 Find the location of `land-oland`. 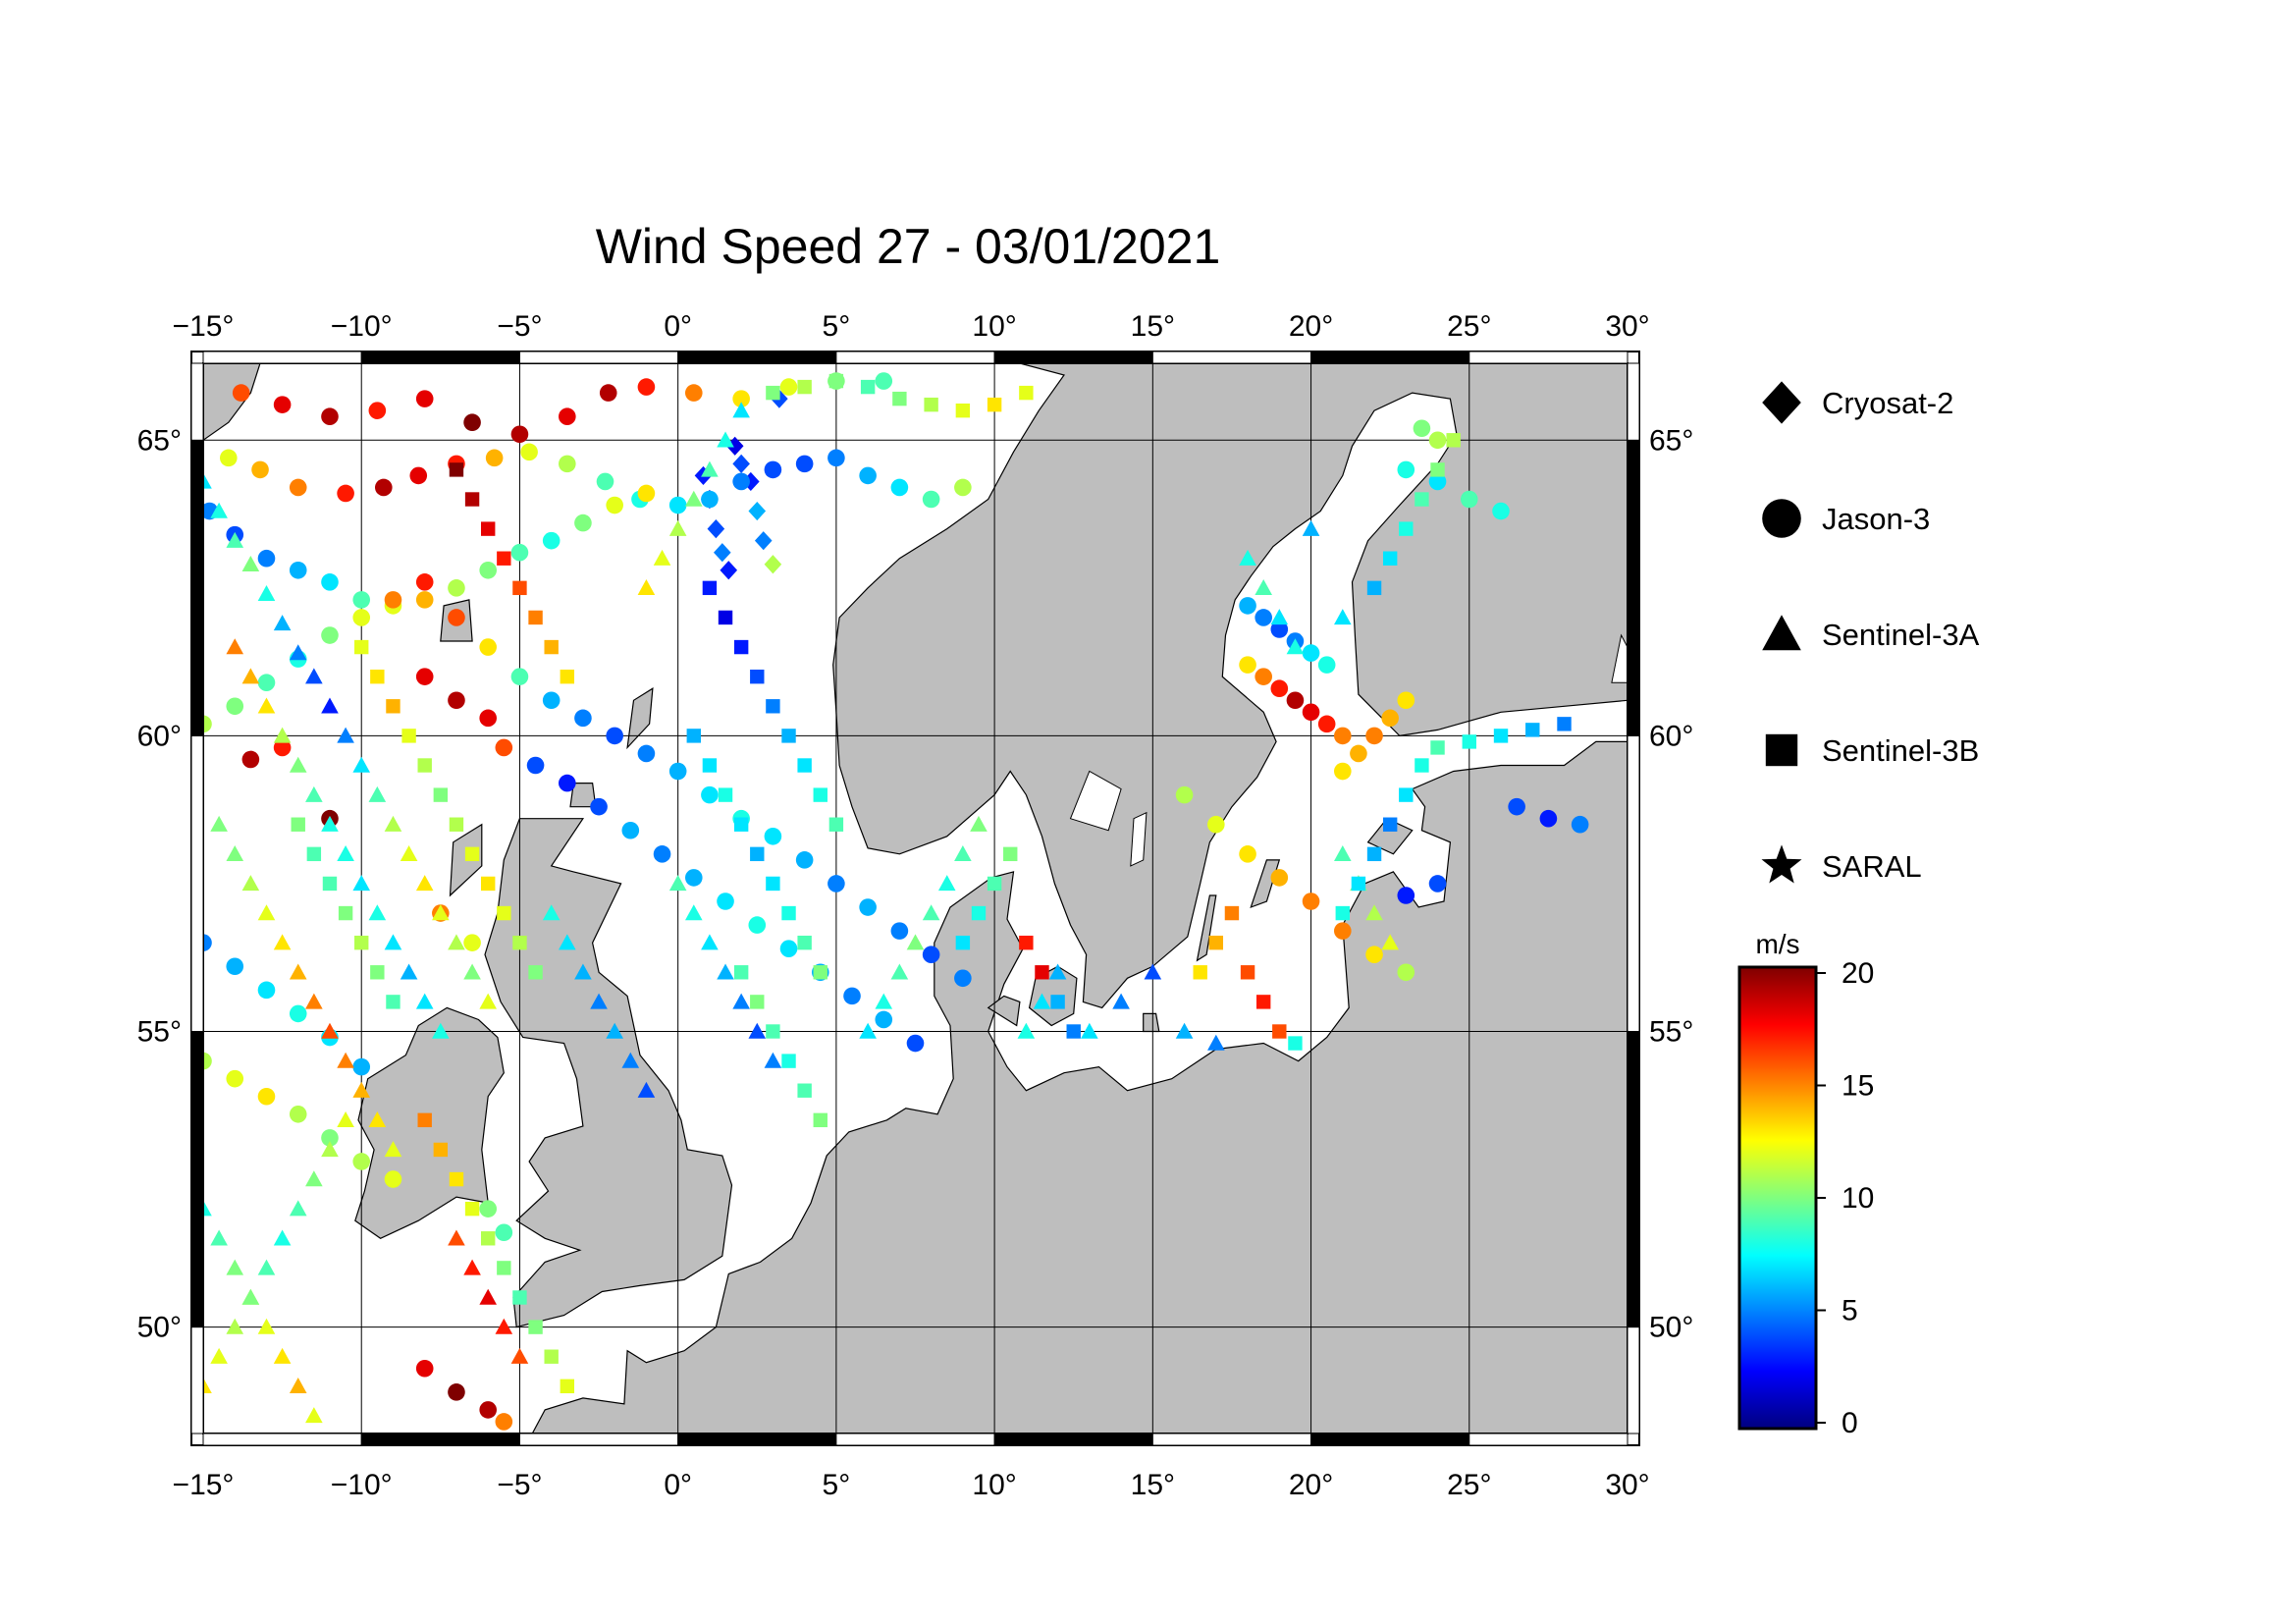

land-oland is located at coordinates (1206, 928).